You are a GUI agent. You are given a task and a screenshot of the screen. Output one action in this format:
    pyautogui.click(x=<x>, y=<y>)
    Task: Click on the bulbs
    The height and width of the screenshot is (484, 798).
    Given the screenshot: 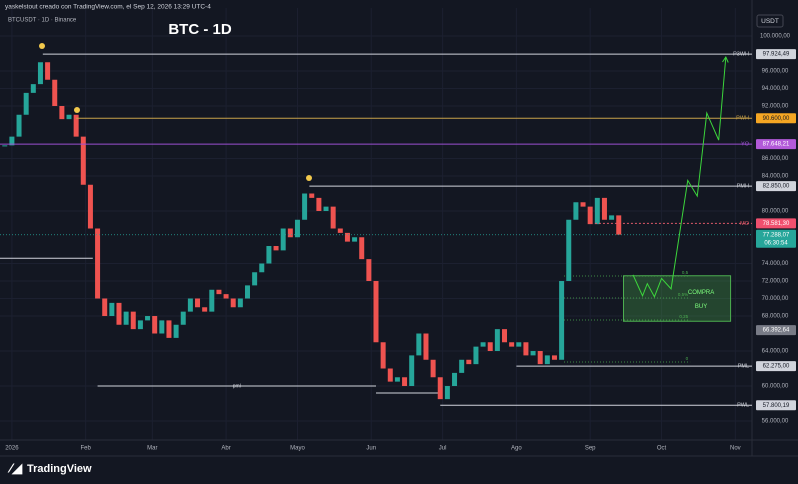 What is the action you would take?
    pyautogui.click(x=175, y=112)
    